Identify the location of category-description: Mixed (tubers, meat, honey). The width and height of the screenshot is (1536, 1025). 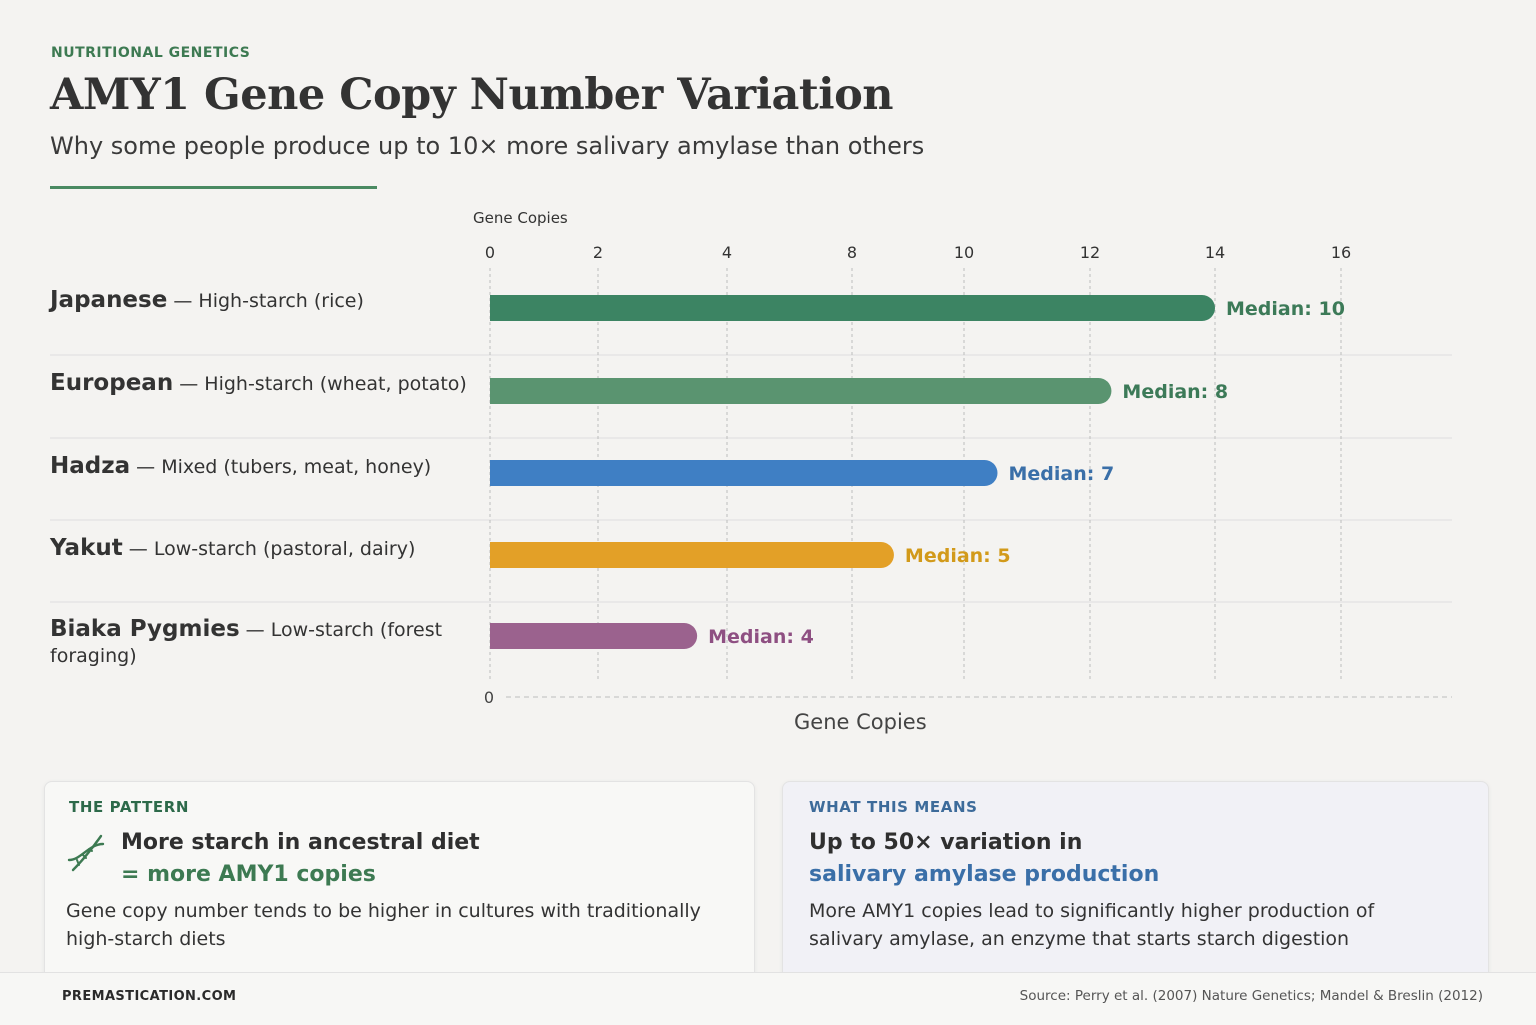
(296, 467).